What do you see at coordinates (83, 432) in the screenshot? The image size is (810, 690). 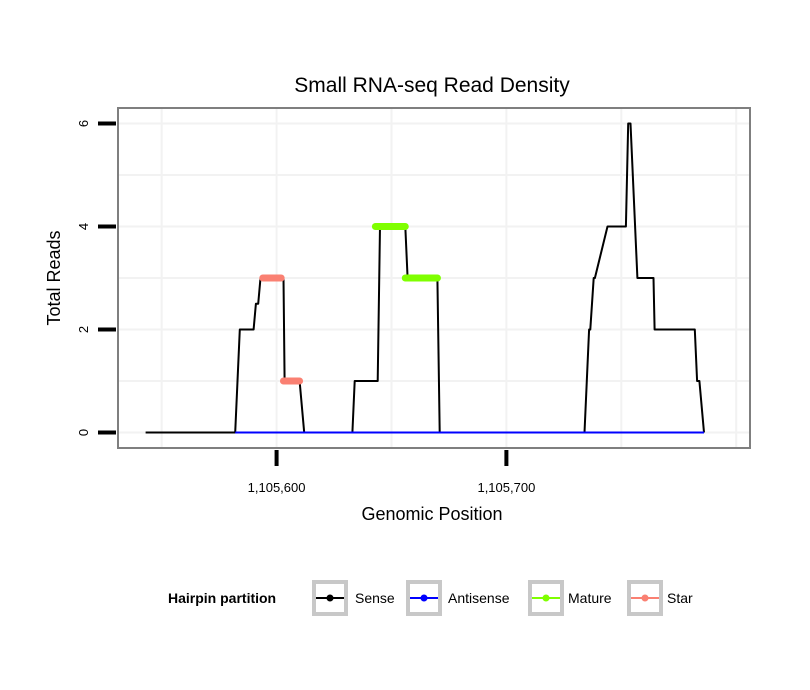 I see `y-tick-label: 0` at bounding box center [83, 432].